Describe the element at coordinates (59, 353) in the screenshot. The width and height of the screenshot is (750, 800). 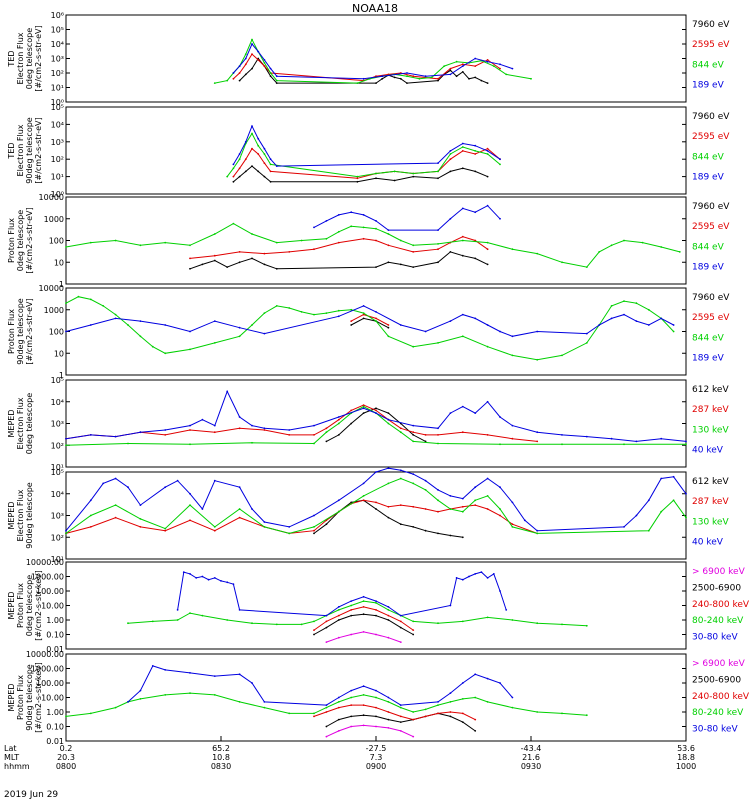
I see `y-tick-label: 10` at that location.